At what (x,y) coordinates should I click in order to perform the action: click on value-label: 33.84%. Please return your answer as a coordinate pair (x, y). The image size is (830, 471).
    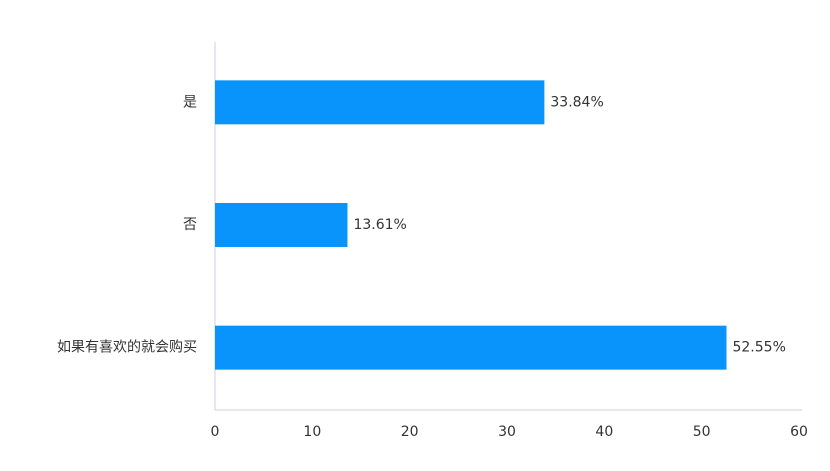
    Looking at the image, I should click on (576, 102).